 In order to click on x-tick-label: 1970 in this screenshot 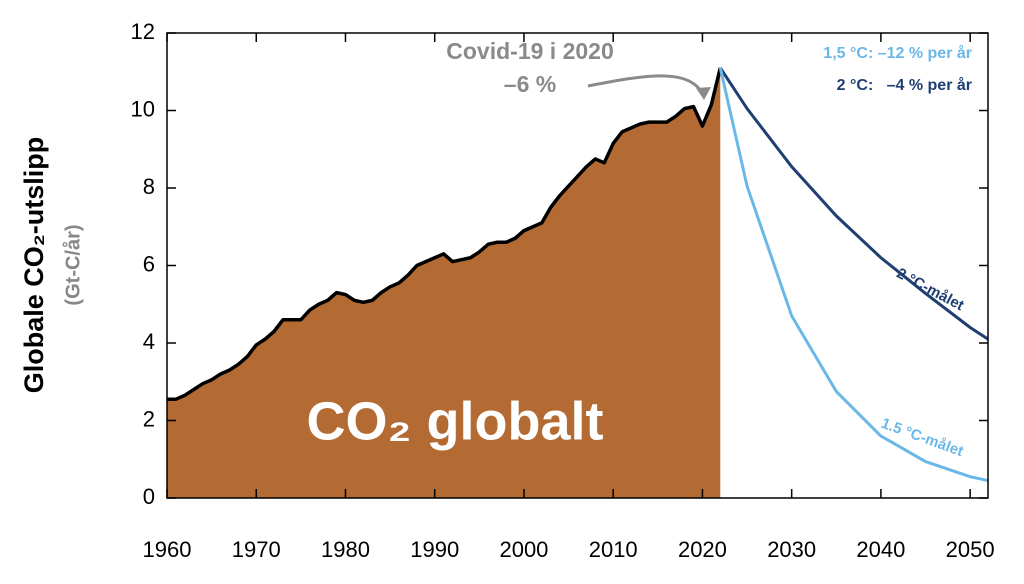, I will do `click(256, 549)`.